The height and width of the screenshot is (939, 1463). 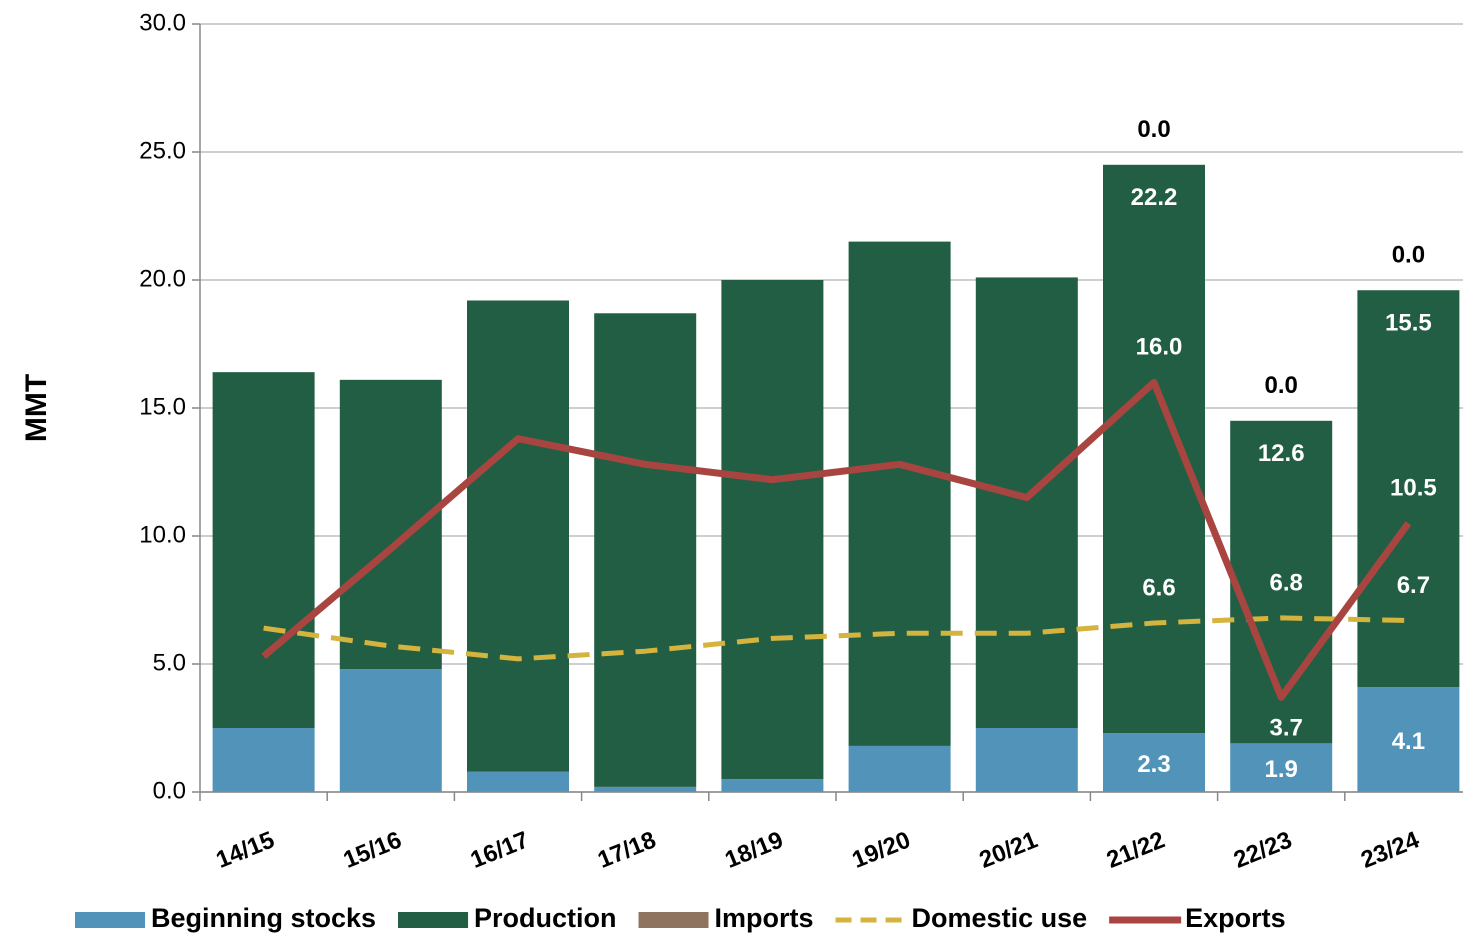 What do you see at coordinates (36, 408) in the screenshot?
I see `y-axis-label: MMT` at bounding box center [36, 408].